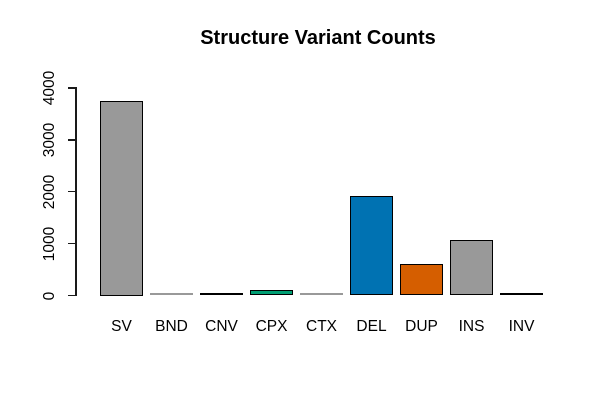 The height and width of the screenshot is (400, 600). What do you see at coordinates (271, 293) in the screenshot?
I see `bar-cpx` at bounding box center [271, 293].